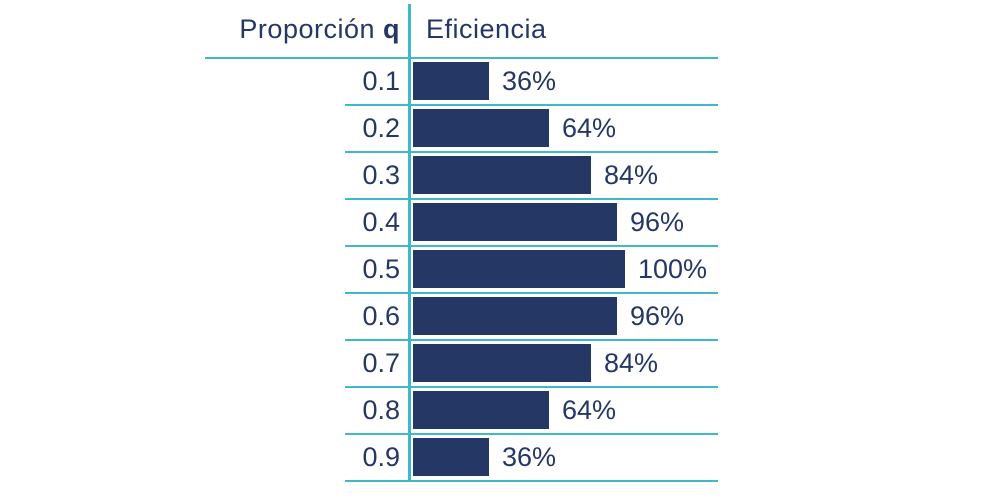 This screenshot has height=500, width=1000. I want to click on table-row: 0.7 84%, so click(500, 364).